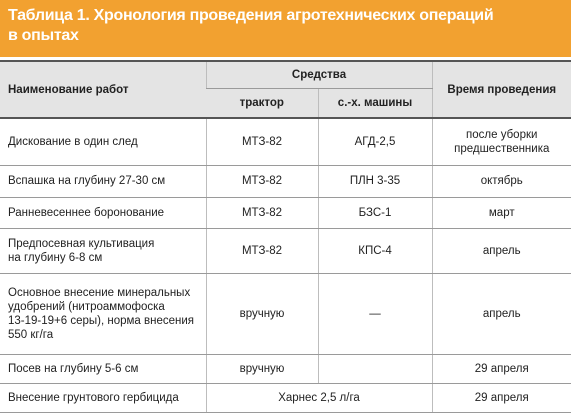 This screenshot has height=413, width=571. Describe the element at coordinates (501, 142) in the screenshot. I see `table-cell: после уборки предшественника` at that location.